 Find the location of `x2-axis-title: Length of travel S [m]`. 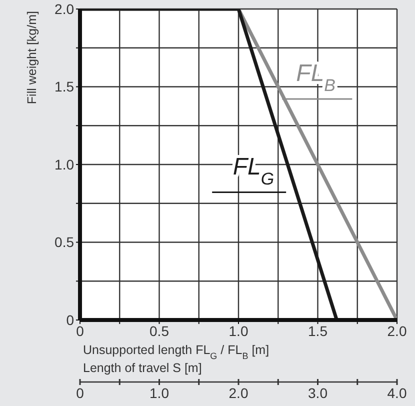

x2-axis-title: Length of travel S [m] is located at coordinates (142, 368).